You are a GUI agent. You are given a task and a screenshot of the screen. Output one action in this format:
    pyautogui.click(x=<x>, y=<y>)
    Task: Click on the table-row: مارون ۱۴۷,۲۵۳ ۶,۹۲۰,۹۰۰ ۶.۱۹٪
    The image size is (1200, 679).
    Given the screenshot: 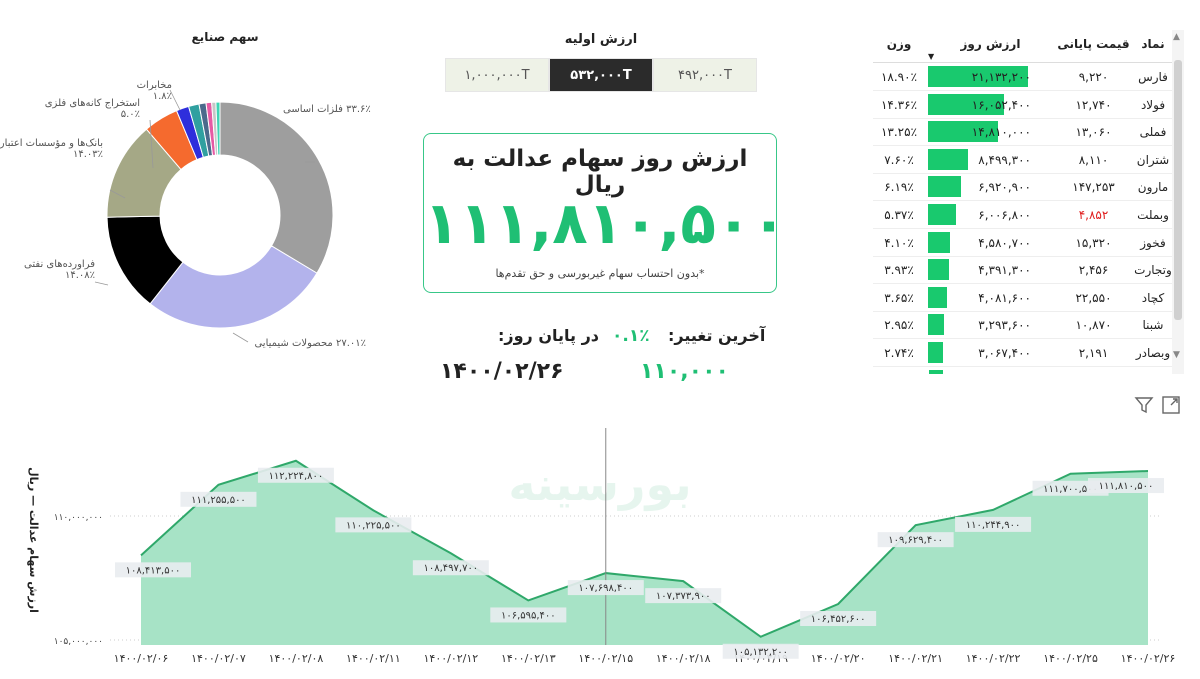 What is the action you would take?
    pyautogui.click(x=1023, y=187)
    